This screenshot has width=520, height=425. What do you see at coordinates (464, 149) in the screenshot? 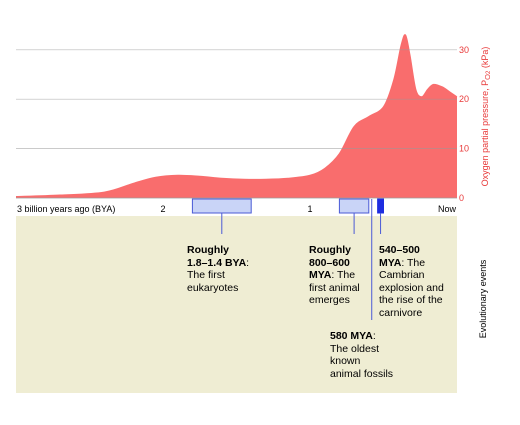
I see `y-tick-label: 10` at bounding box center [464, 149].